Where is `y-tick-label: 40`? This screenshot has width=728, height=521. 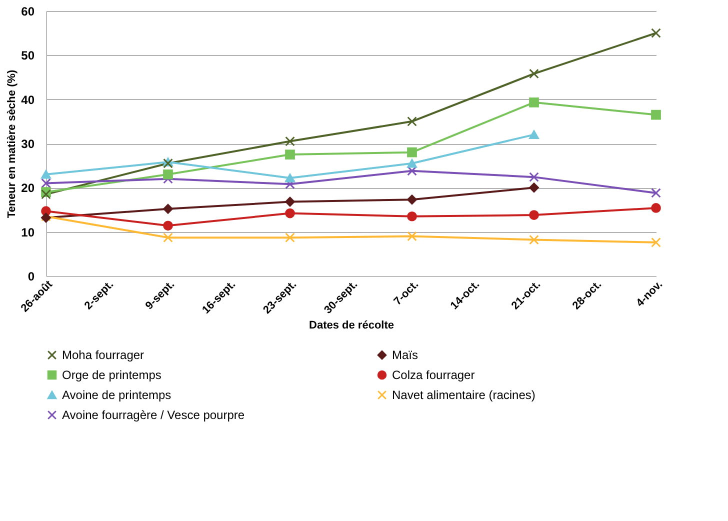 y-tick-label: 40 is located at coordinates (28, 99).